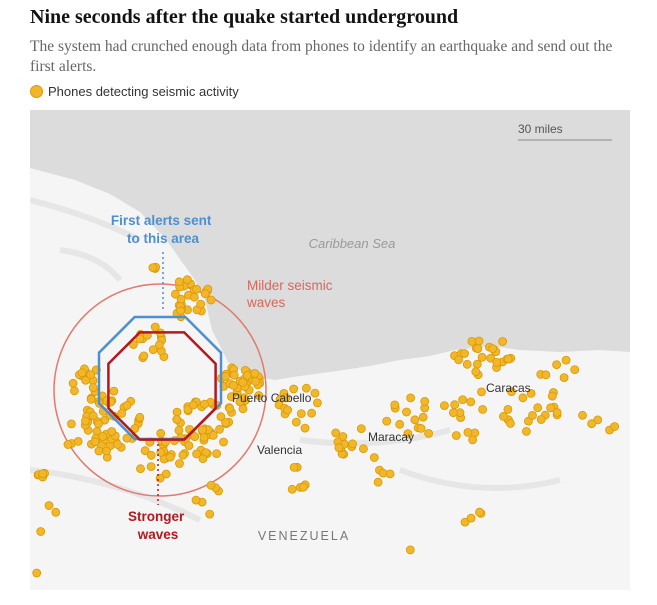 The image size is (657, 605). What do you see at coordinates (163, 229) in the screenshot?
I see `annotation: First alerts sent to this area` at bounding box center [163, 229].